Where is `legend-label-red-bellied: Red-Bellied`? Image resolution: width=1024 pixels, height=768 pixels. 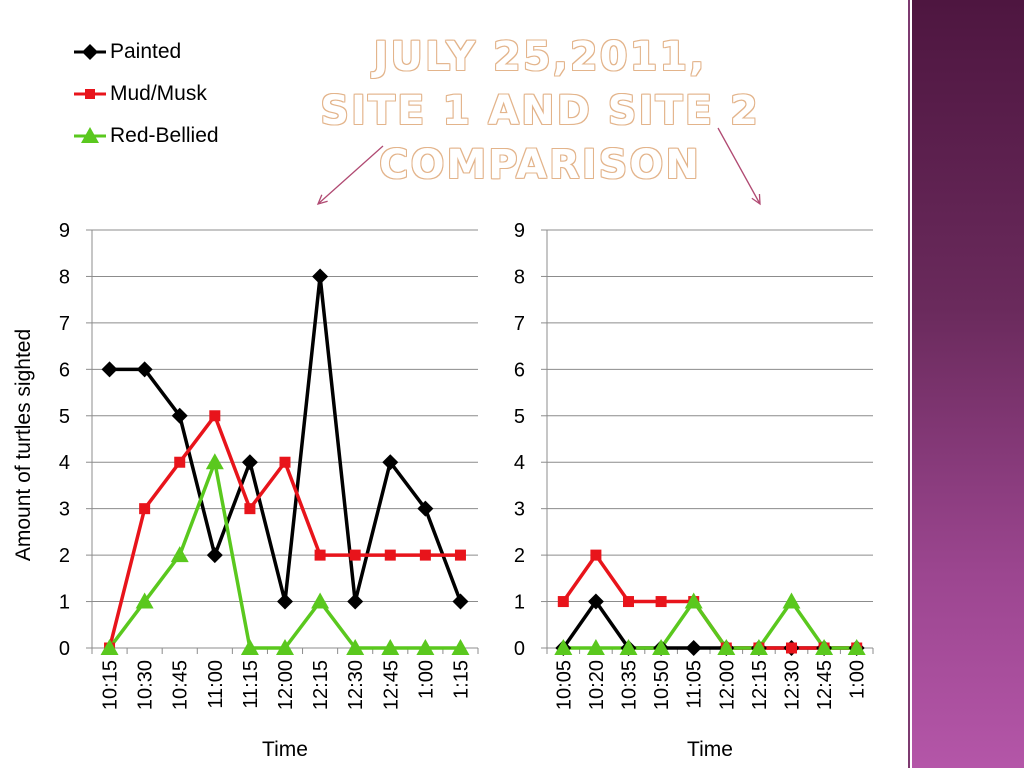 legend-label-red-bellied: Red-Bellied is located at coordinates (164, 135).